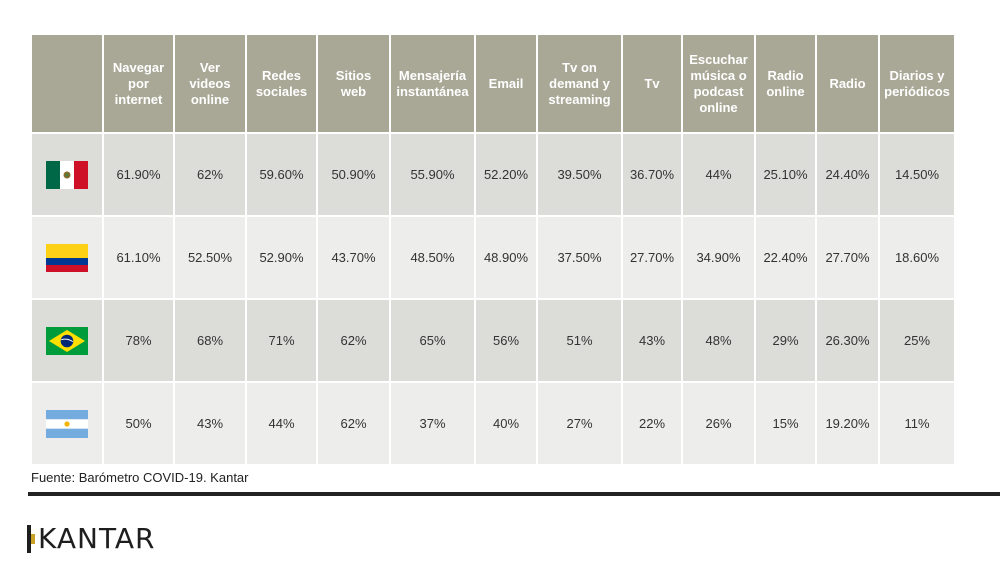 Image resolution: width=1000 pixels, height=576 pixels. Describe the element at coordinates (31, 539) in the screenshot. I see `kantar-logo-mark-icon` at that location.